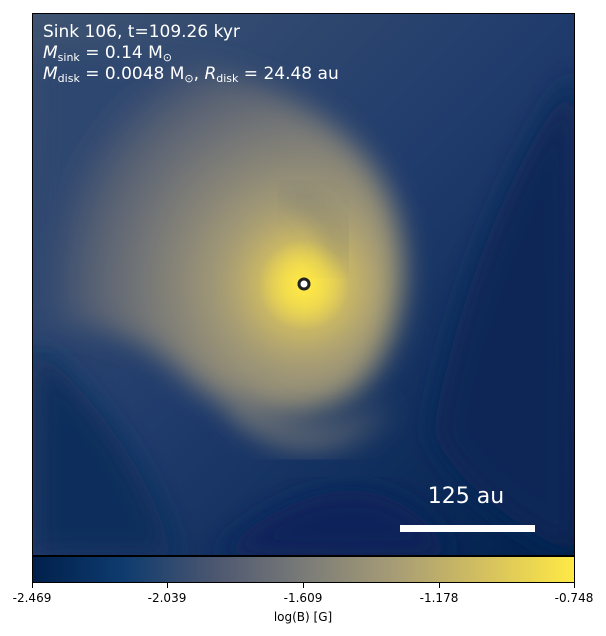 The image size is (606, 636). What do you see at coordinates (303, 598) in the screenshot?
I see `colorbar-tick-label: -1.609` at bounding box center [303, 598].